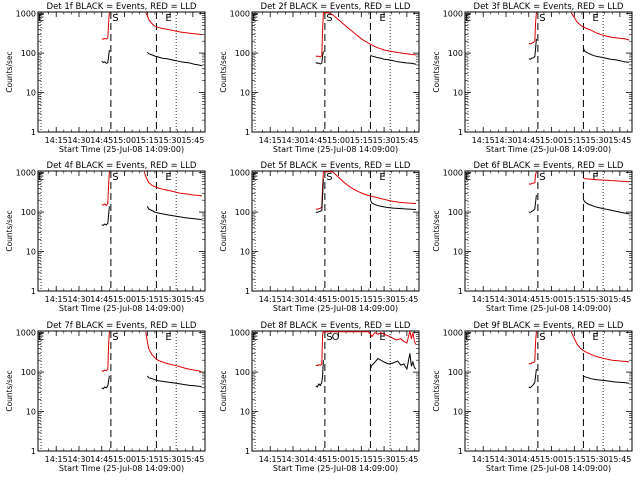 The width and height of the screenshot is (640, 480). What do you see at coordinates (549, 326) in the screenshot?
I see `panel-title: Det 9f BLACK = Events, RED = LLD` at bounding box center [549, 326].